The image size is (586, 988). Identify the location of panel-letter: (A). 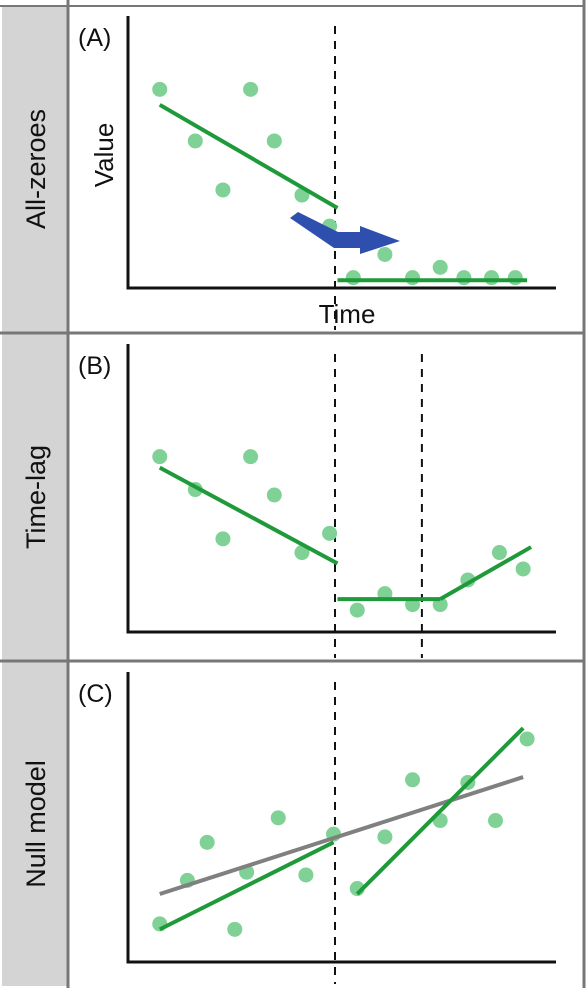
(94, 38).